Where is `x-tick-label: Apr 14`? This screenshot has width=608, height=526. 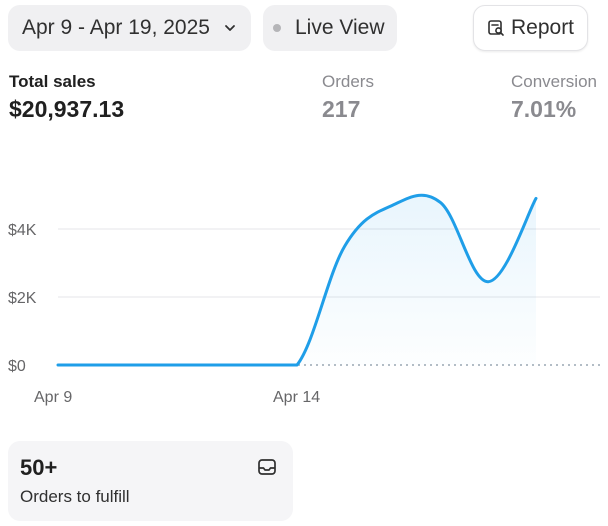
x-tick-label: Apr 14 is located at coordinates (296, 397).